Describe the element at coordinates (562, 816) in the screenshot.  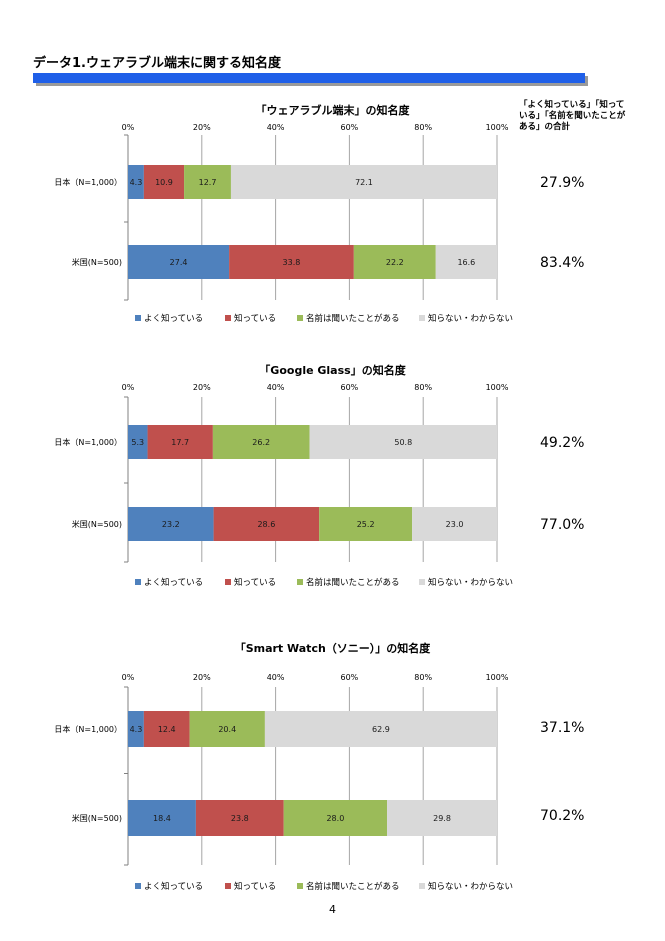
I see `total-us-smart-watch: 70.2%` at that location.